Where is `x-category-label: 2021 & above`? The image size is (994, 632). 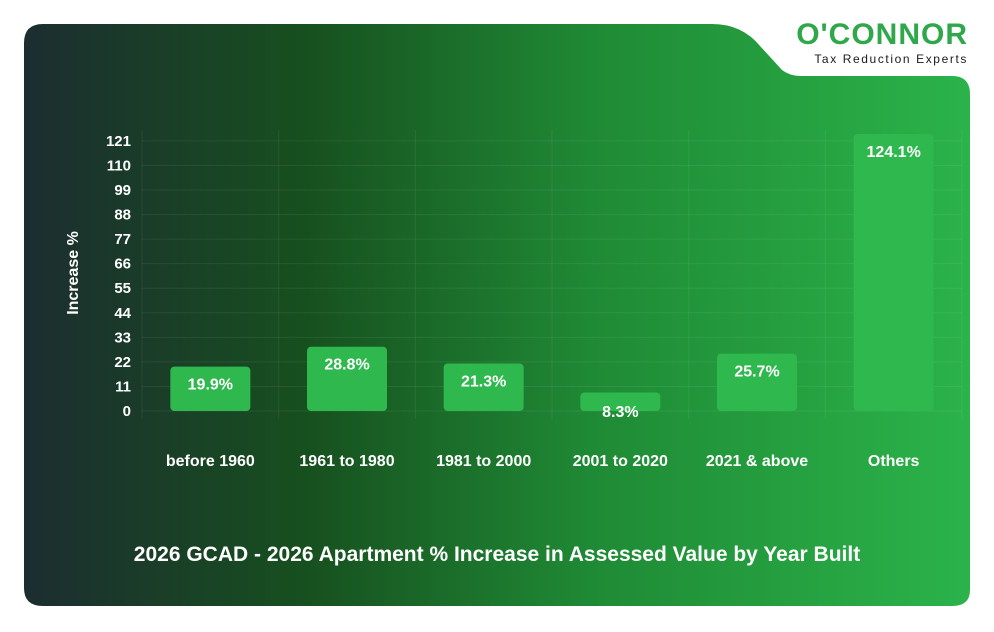 x-category-label: 2021 & above is located at coordinates (757, 461).